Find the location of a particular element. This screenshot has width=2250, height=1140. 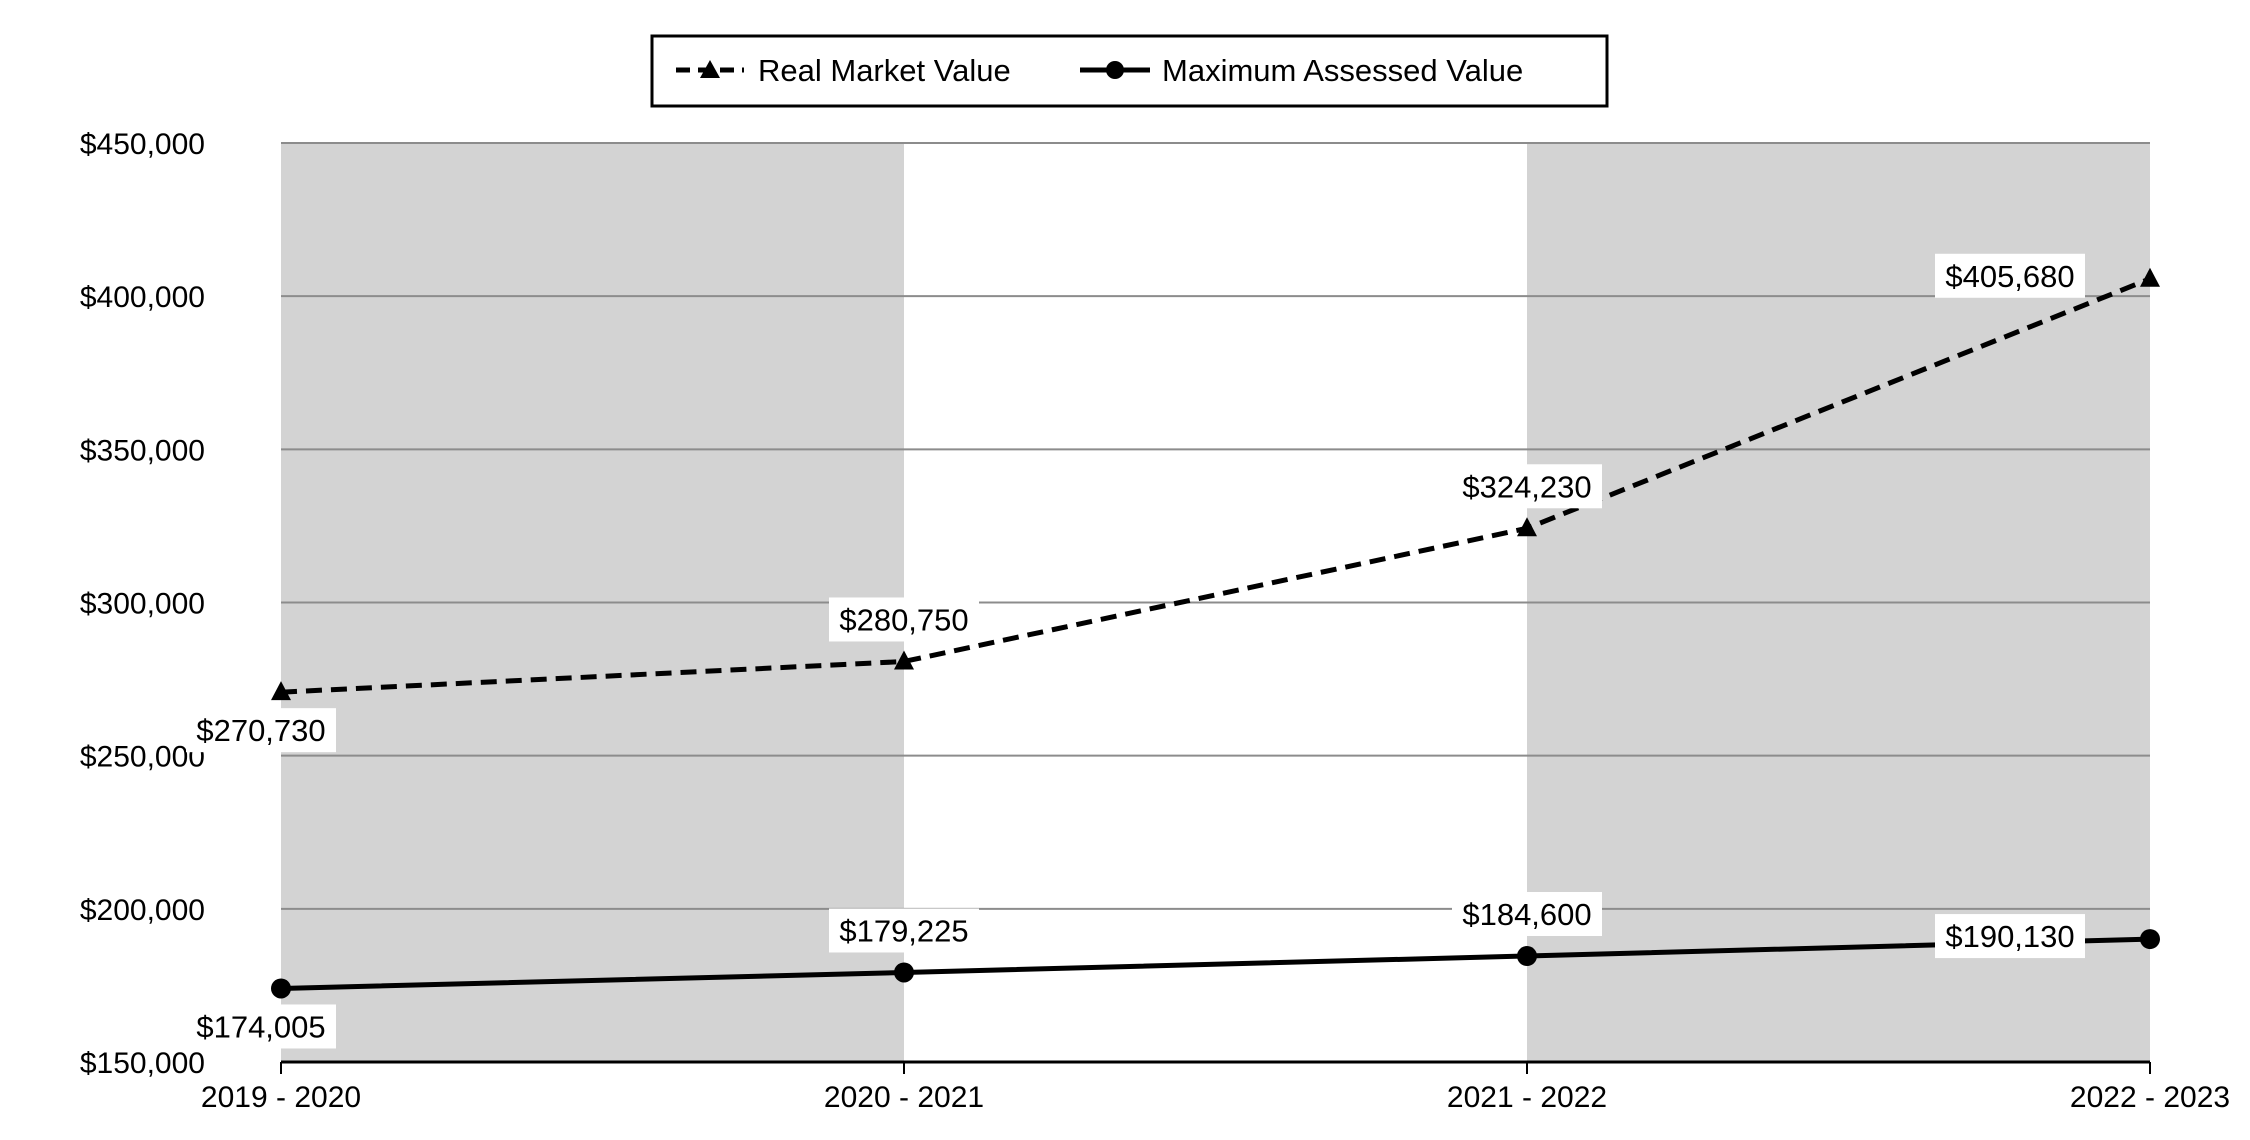

data-label-group: $184,600 is located at coordinates (1527, 914).